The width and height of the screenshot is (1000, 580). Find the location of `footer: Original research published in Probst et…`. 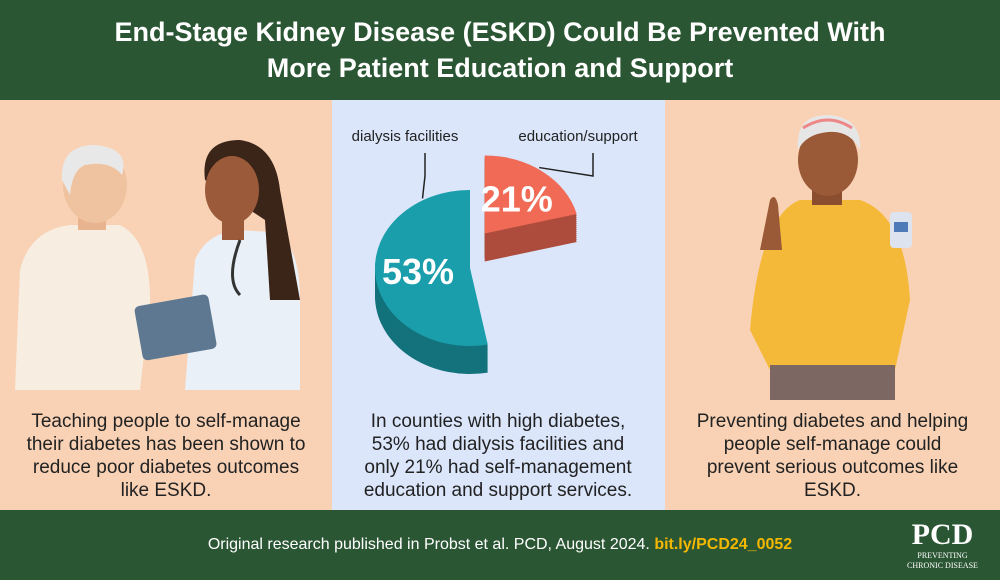

footer: Original research published in Probst et… is located at coordinates (500, 545).